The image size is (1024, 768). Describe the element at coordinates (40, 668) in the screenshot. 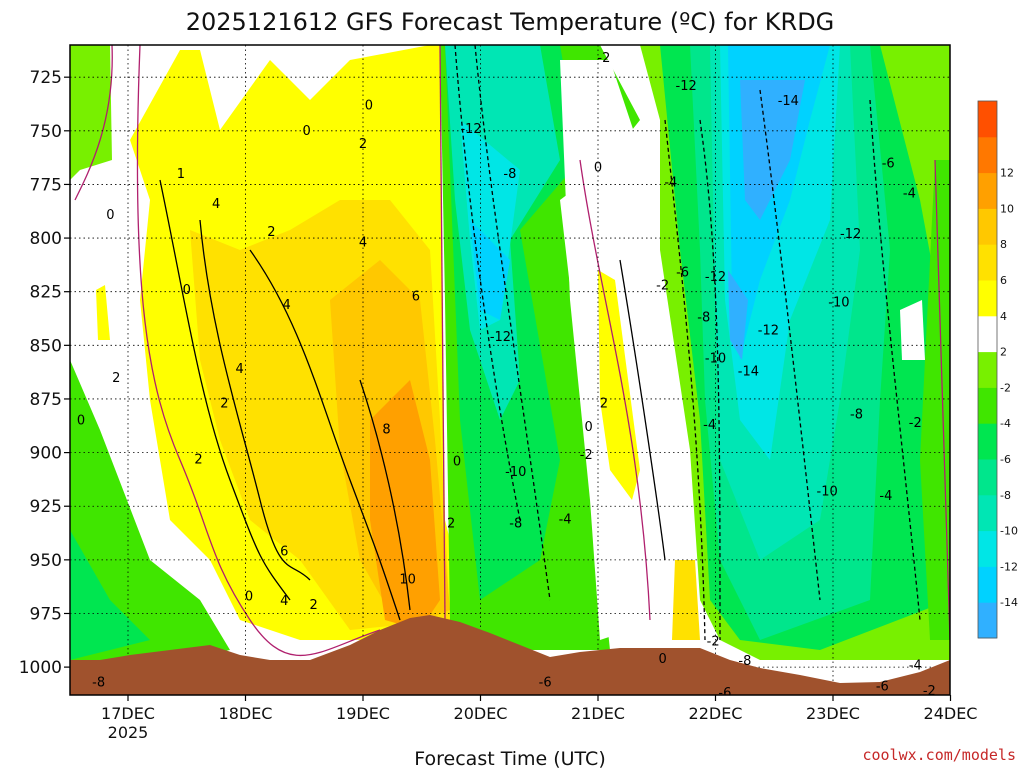

I see `y-tick-label: 1000` at that location.